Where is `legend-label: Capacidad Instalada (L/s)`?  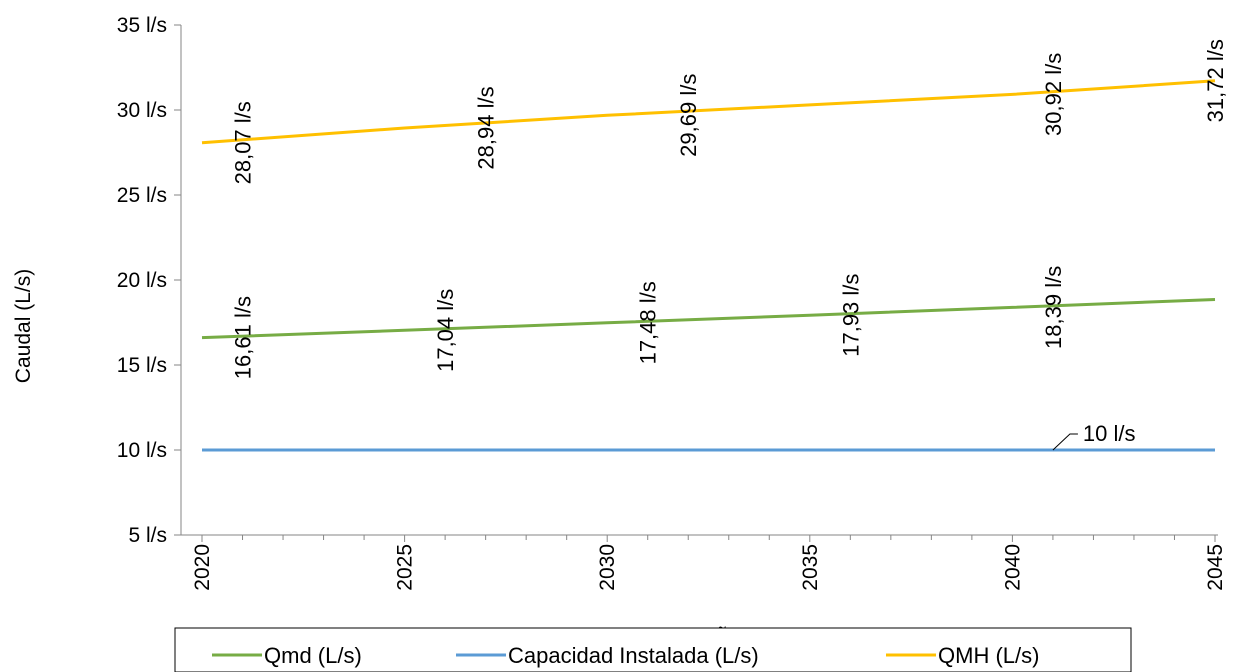 legend-label: Capacidad Instalada (L/s) is located at coordinates (633, 655).